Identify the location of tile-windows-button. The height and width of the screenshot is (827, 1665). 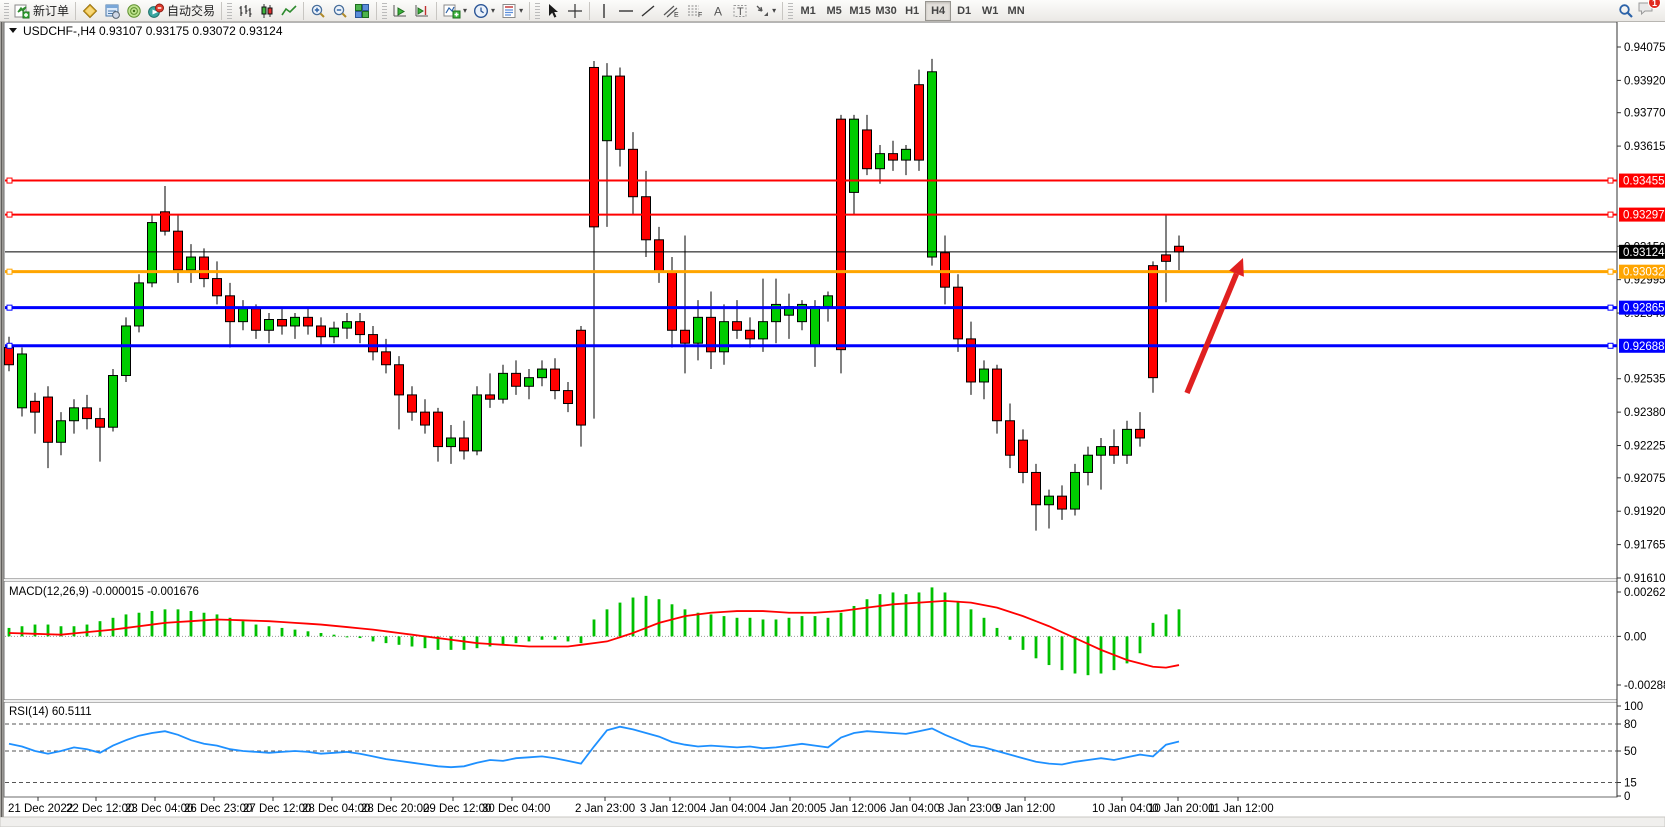
(362, 11).